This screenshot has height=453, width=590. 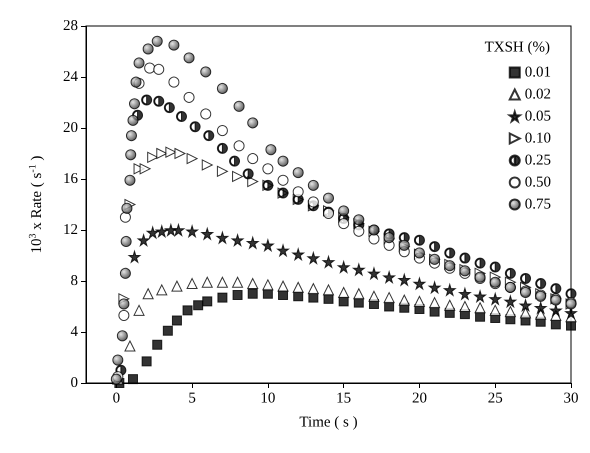 What do you see at coordinates (70, 26) in the screenshot?
I see `y-tick-label: 28` at bounding box center [70, 26].